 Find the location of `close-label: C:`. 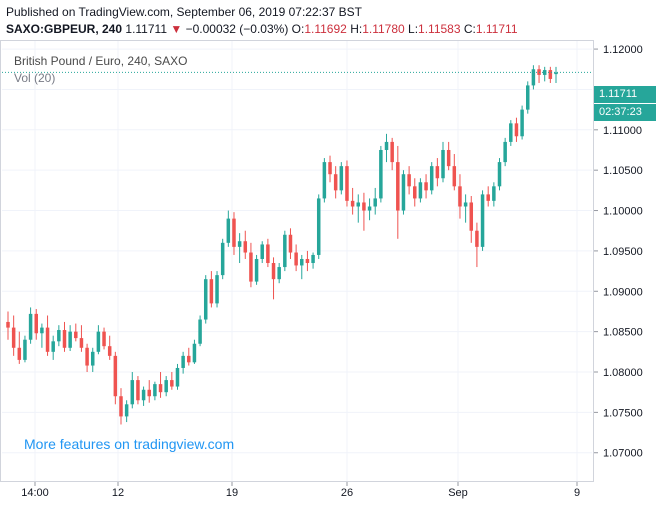

close-label: C: is located at coordinates (469, 29).